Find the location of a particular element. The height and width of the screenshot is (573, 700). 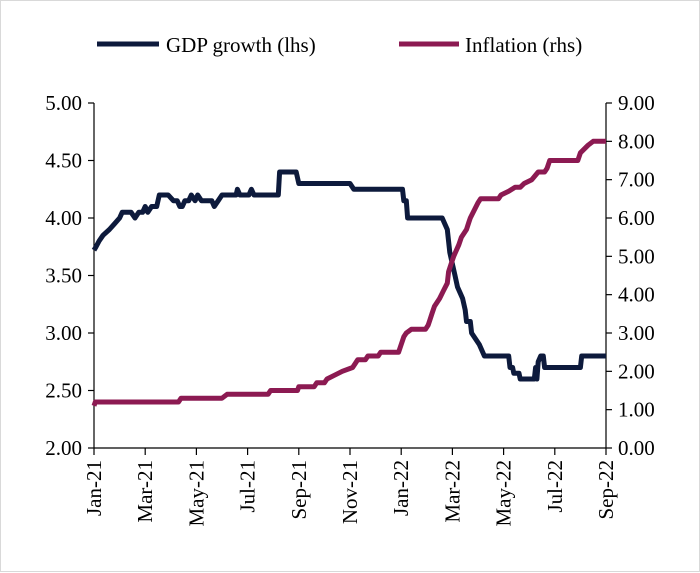

left-y-tick-label: 4.00 is located at coordinates (63, 218).